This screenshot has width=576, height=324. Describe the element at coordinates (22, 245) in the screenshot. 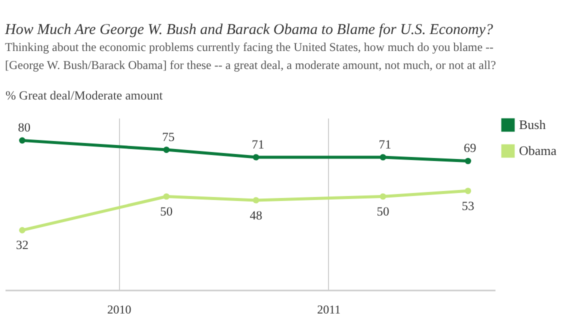

I see `data-label: 32` at that location.